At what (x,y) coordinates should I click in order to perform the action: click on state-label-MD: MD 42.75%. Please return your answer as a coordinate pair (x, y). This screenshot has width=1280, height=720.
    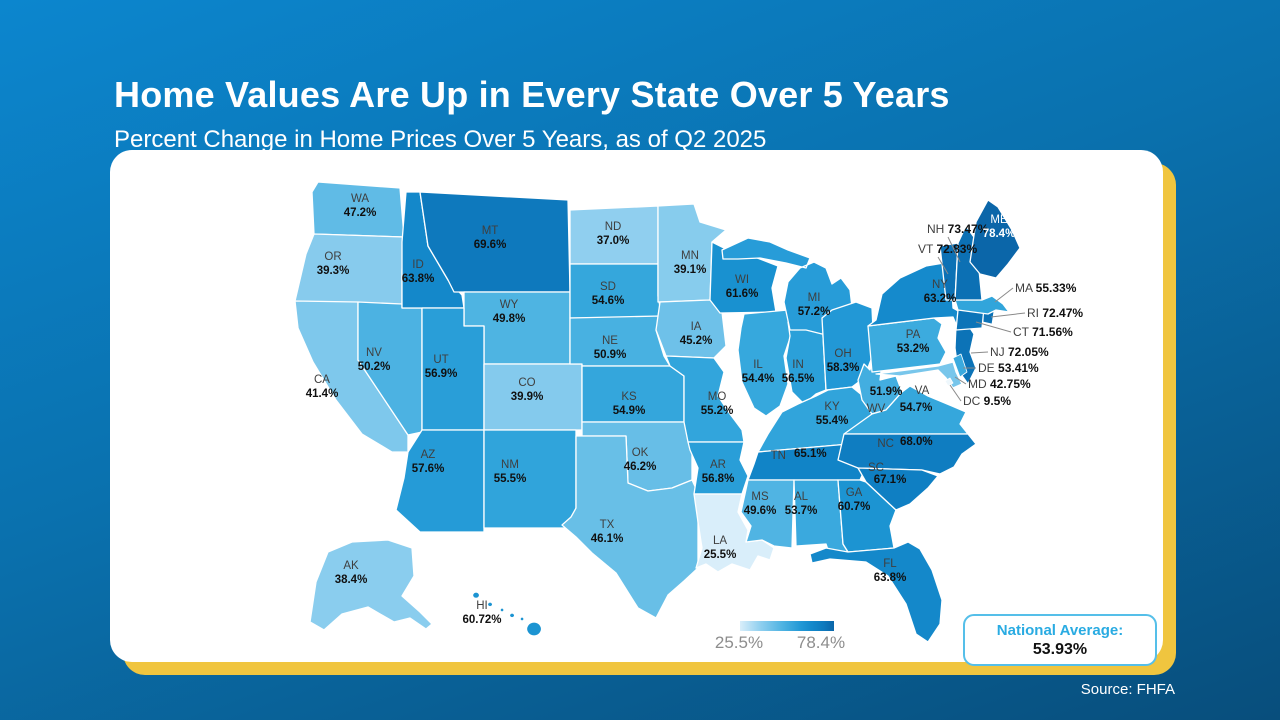
    Looking at the image, I should click on (999, 384).